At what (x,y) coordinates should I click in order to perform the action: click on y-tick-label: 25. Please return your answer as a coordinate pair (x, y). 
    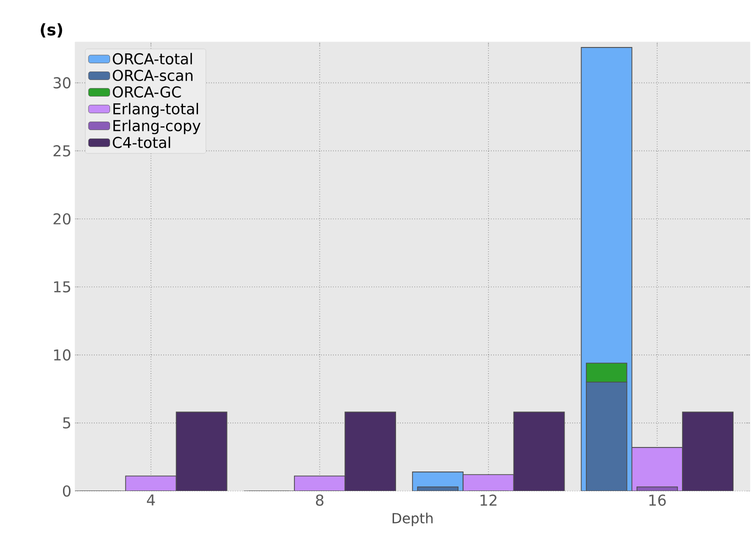
    Looking at the image, I should click on (62, 150).